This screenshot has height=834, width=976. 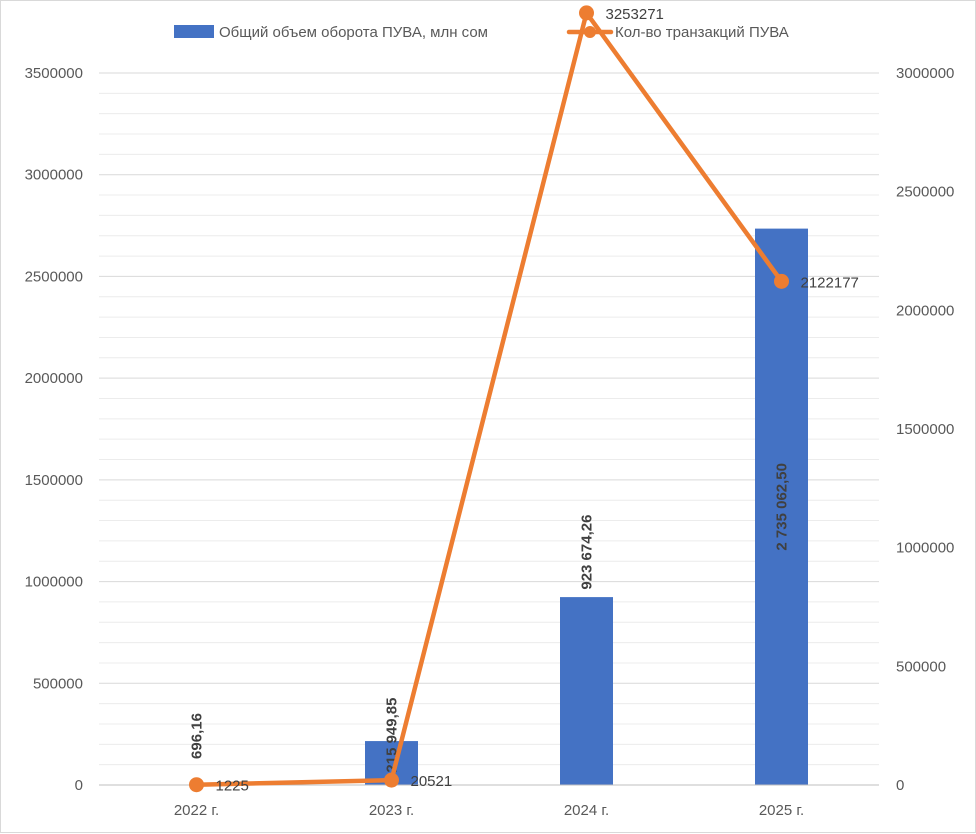 I want to click on y-left-tick-label: 3000000, so click(x=54, y=175).